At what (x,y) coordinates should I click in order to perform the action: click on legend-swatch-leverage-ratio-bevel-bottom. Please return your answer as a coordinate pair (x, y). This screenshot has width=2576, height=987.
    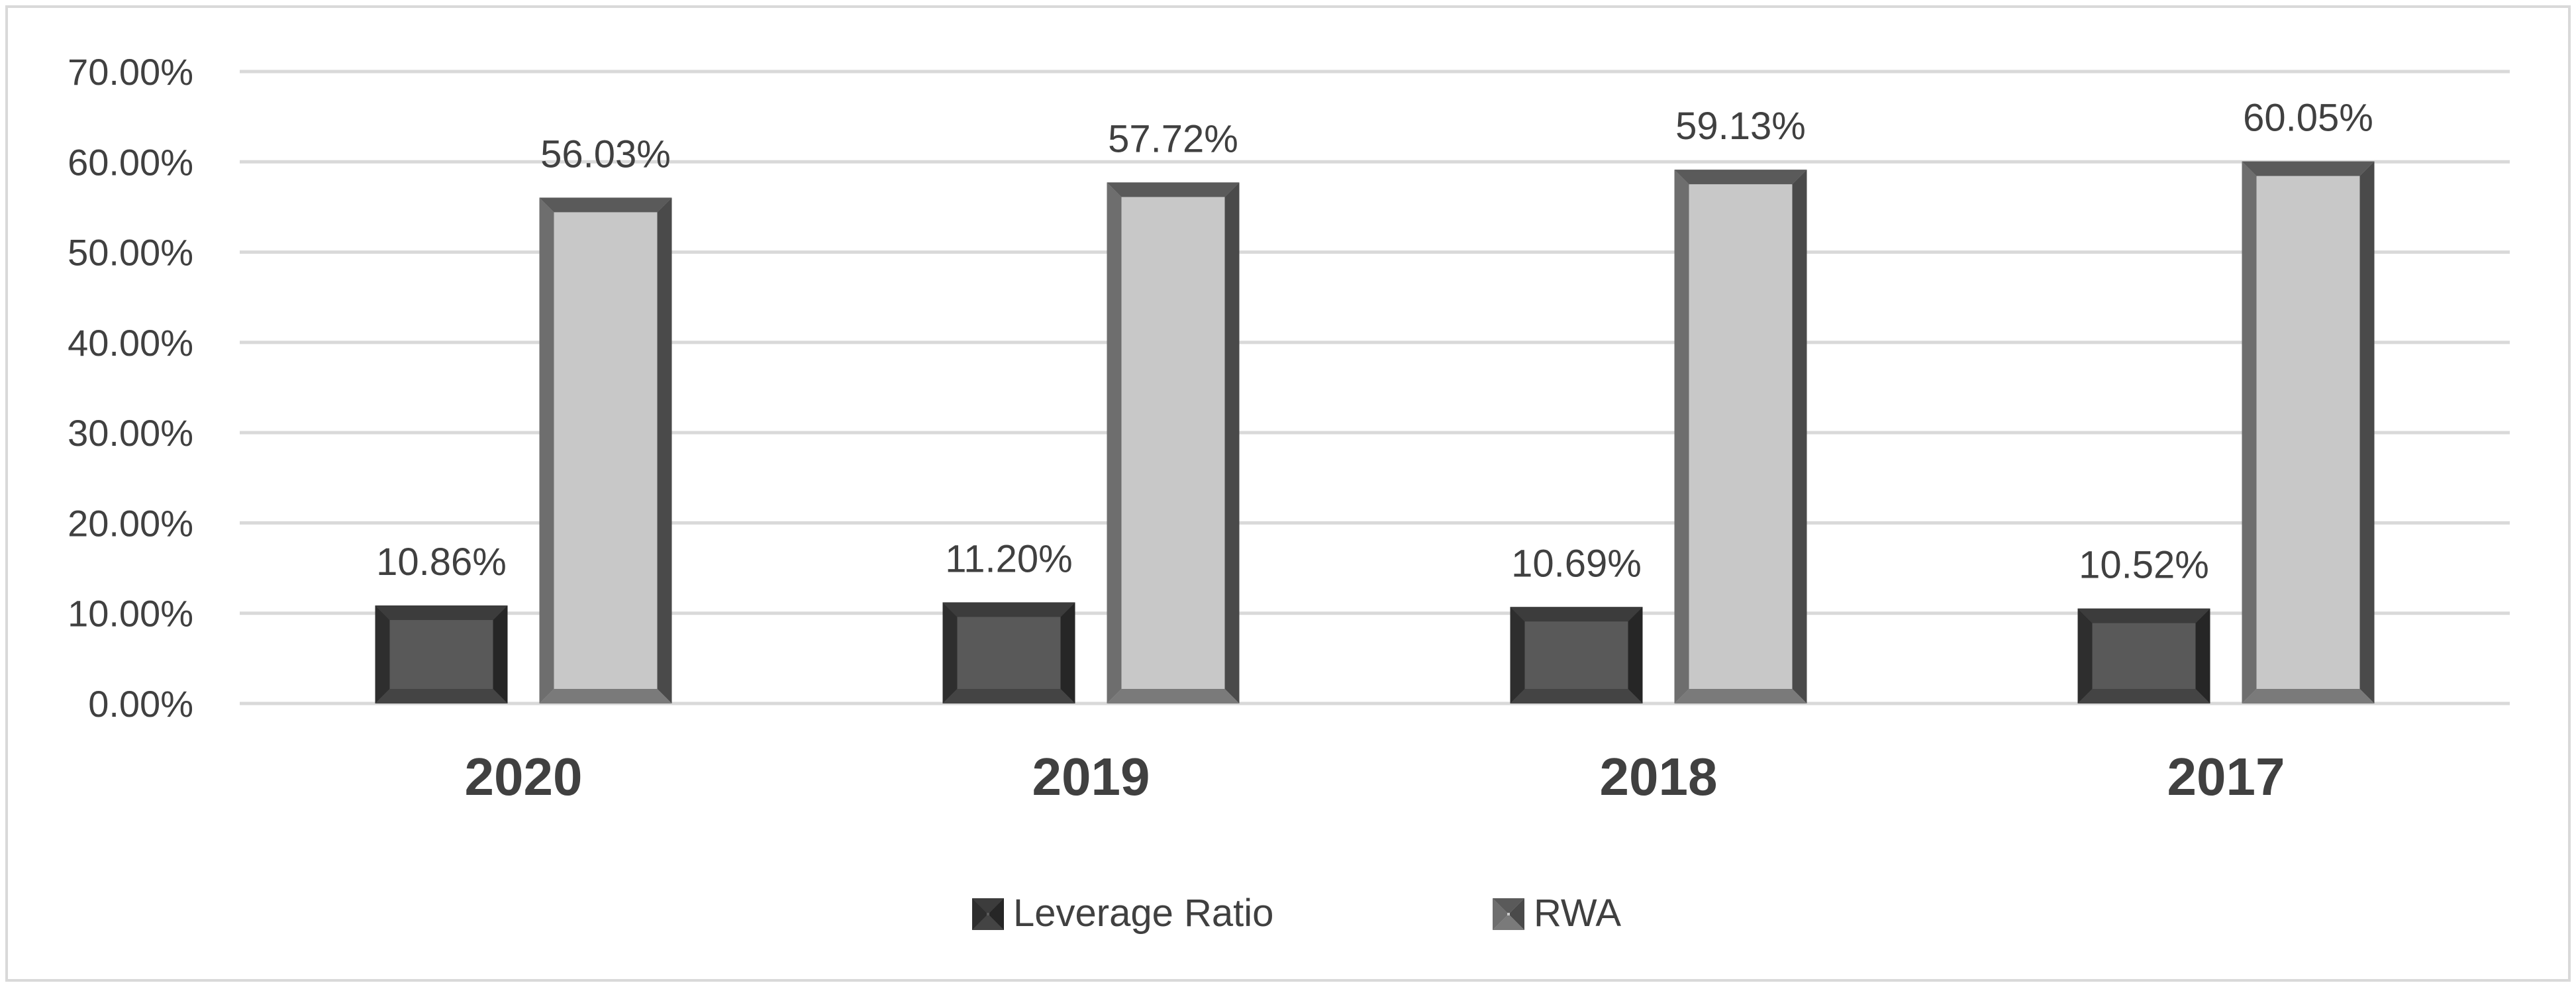
    Looking at the image, I should click on (988, 922).